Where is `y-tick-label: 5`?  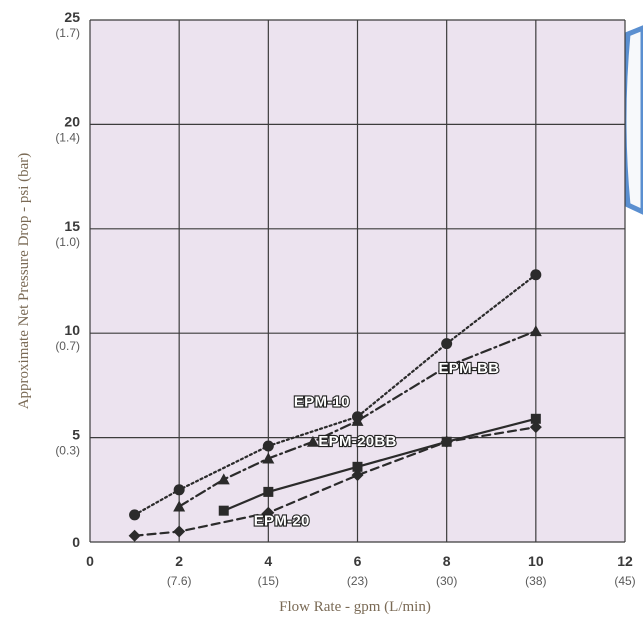 y-tick-label: 5 is located at coordinates (76, 435).